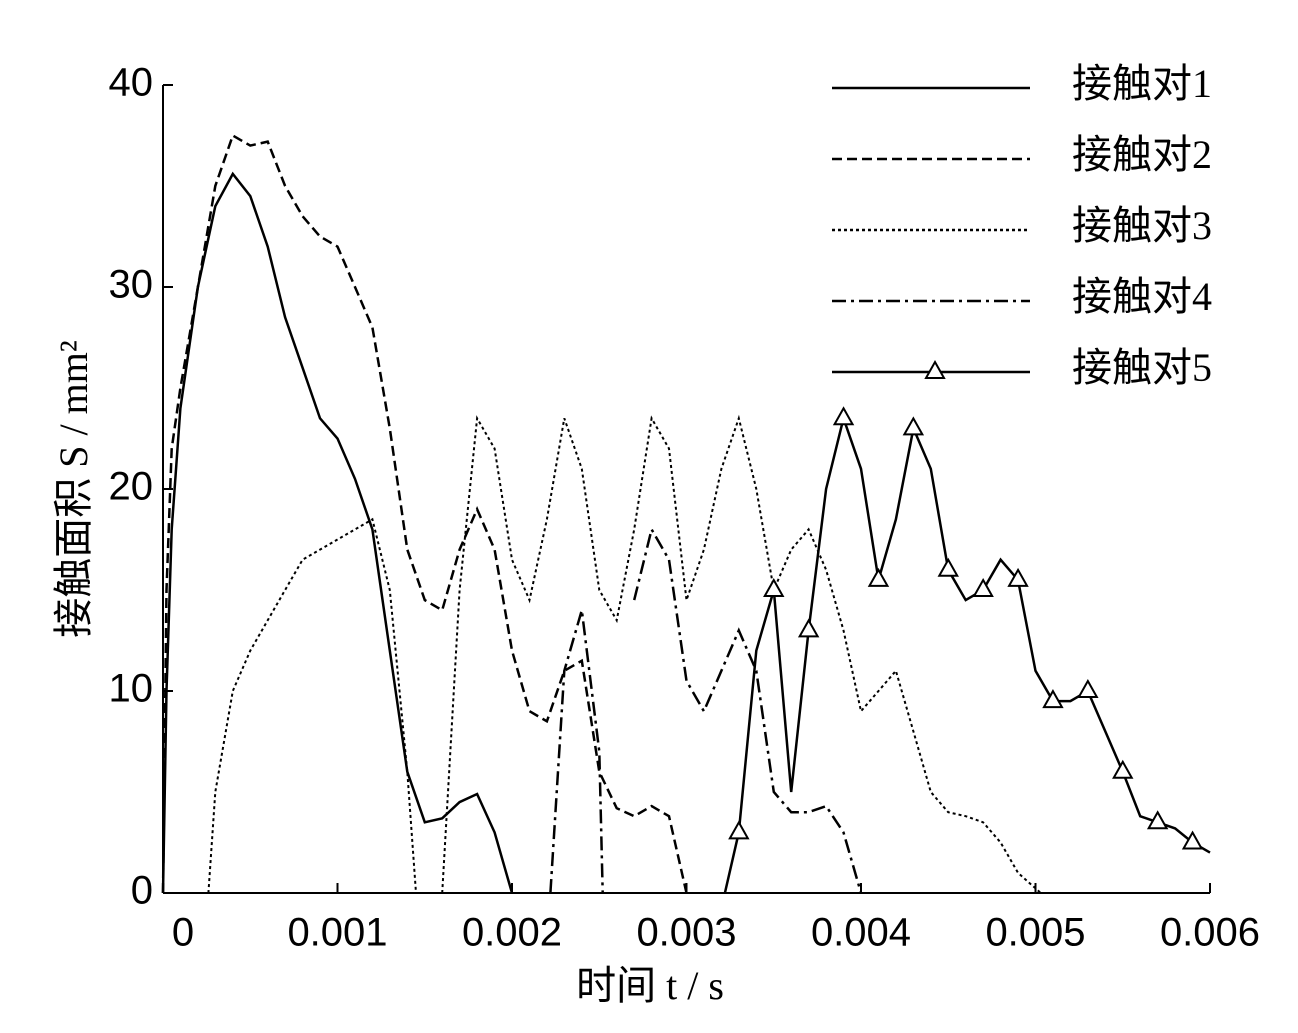 Image resolution: width=1298 pixels, height=1033 pixels. Describe the element at coordinates (183, 933) in the screenshot. I see `x-tick-label: 0` at that location.